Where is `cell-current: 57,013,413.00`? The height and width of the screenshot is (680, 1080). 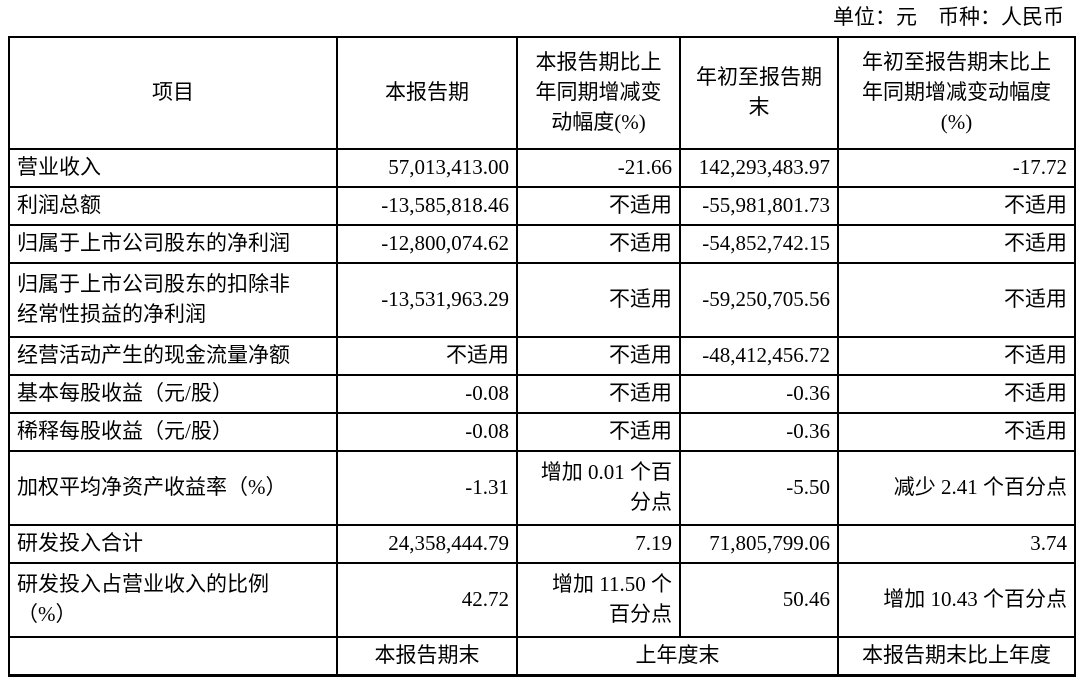
cell-current: 57,013,413.00 is located at coordinates (427, 168).